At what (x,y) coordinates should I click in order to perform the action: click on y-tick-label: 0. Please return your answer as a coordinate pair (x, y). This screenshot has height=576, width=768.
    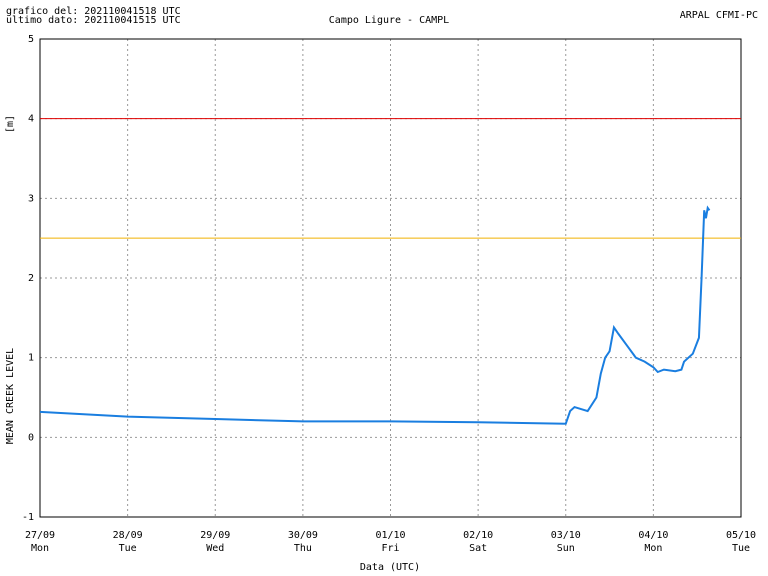
    Looking at the image, I should click on (31, 437).